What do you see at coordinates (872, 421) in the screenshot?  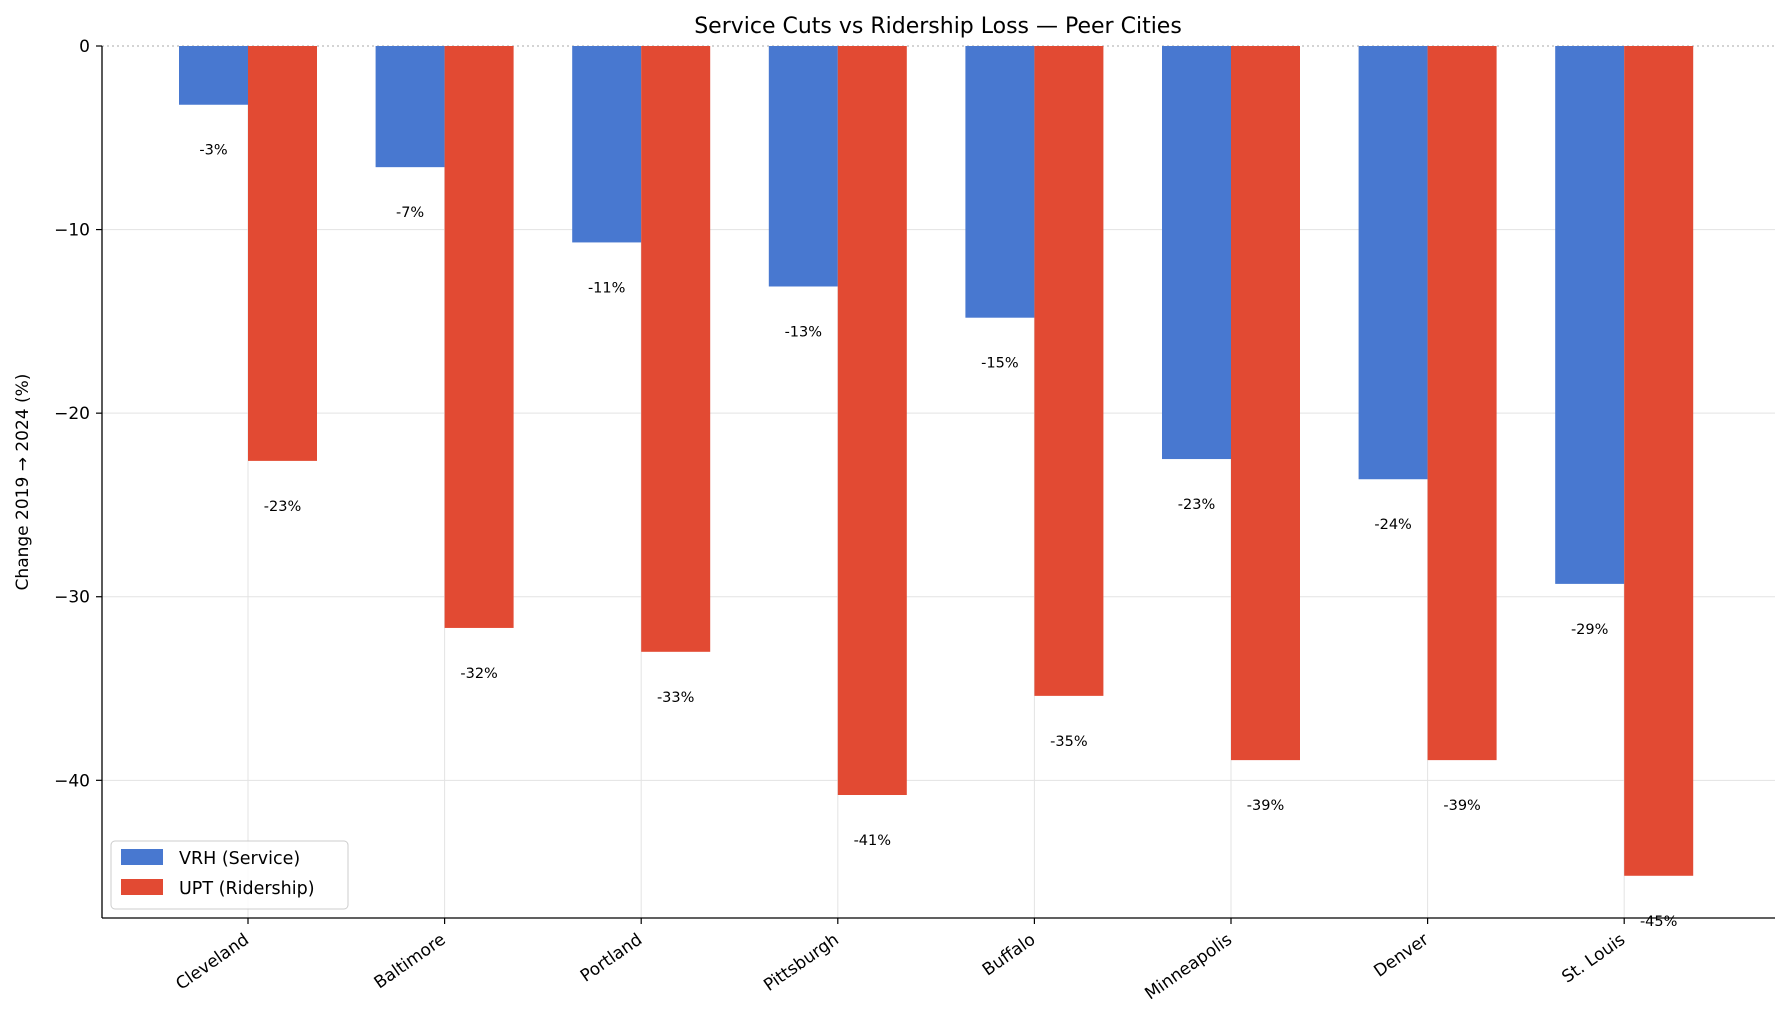 I see `bar-upt-pittsburgh` at bounding box center [872, 421].